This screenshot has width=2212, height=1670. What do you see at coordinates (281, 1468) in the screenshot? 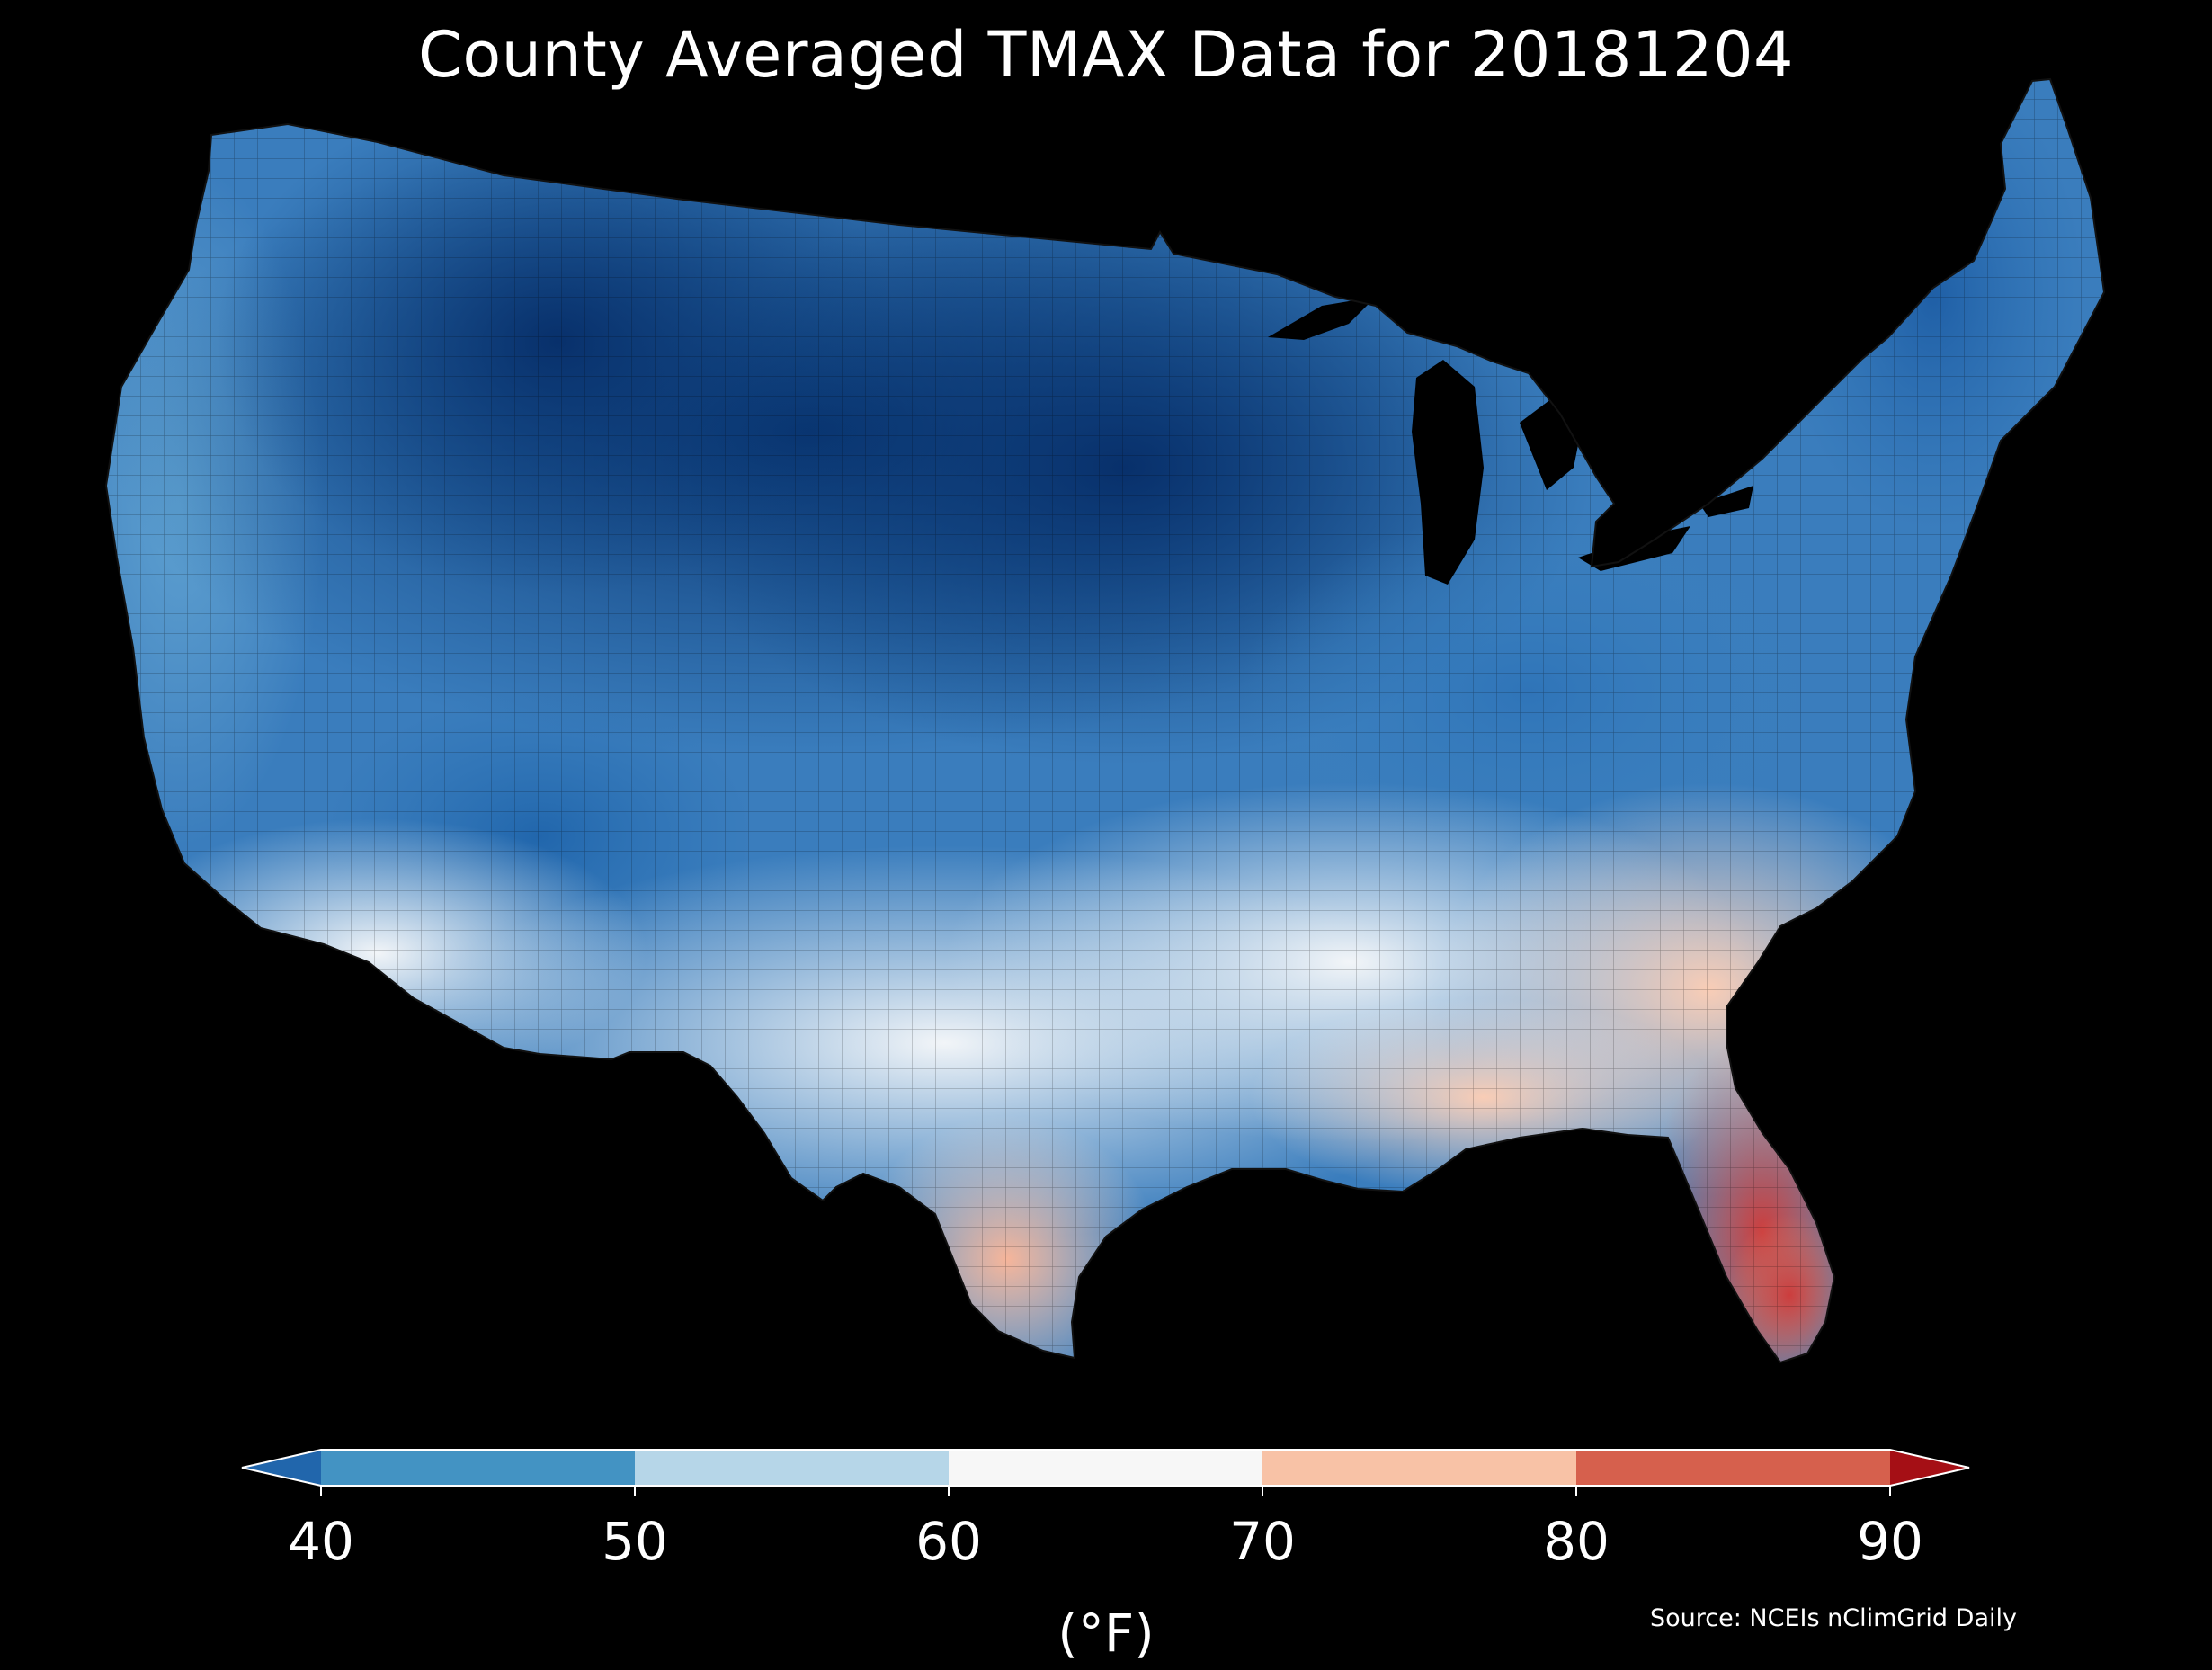
I see `colorbar-under-extension` at bounding box center [281, 1468].